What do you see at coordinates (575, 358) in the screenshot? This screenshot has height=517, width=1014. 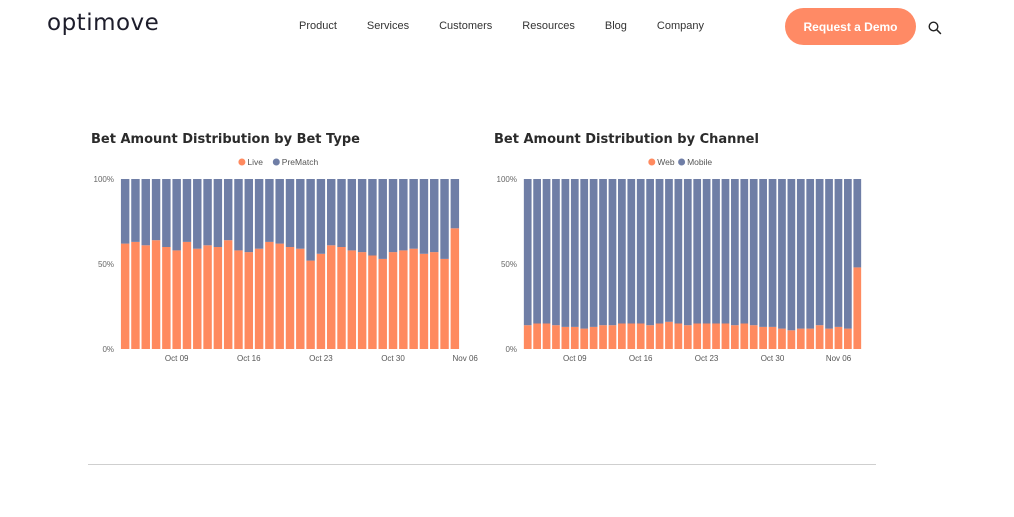 I see `x-tick-label: Oct 09` at bounding box center [575, 358].